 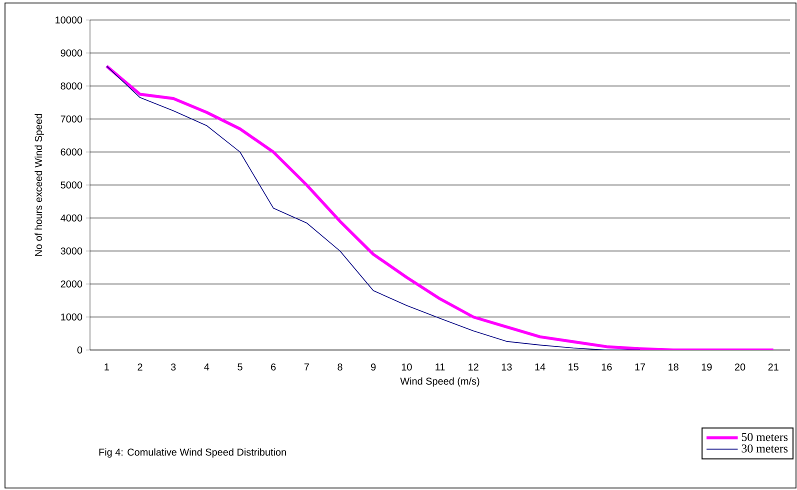 I want to click on y-tick-label: 5000, so click(x=71, y=185).